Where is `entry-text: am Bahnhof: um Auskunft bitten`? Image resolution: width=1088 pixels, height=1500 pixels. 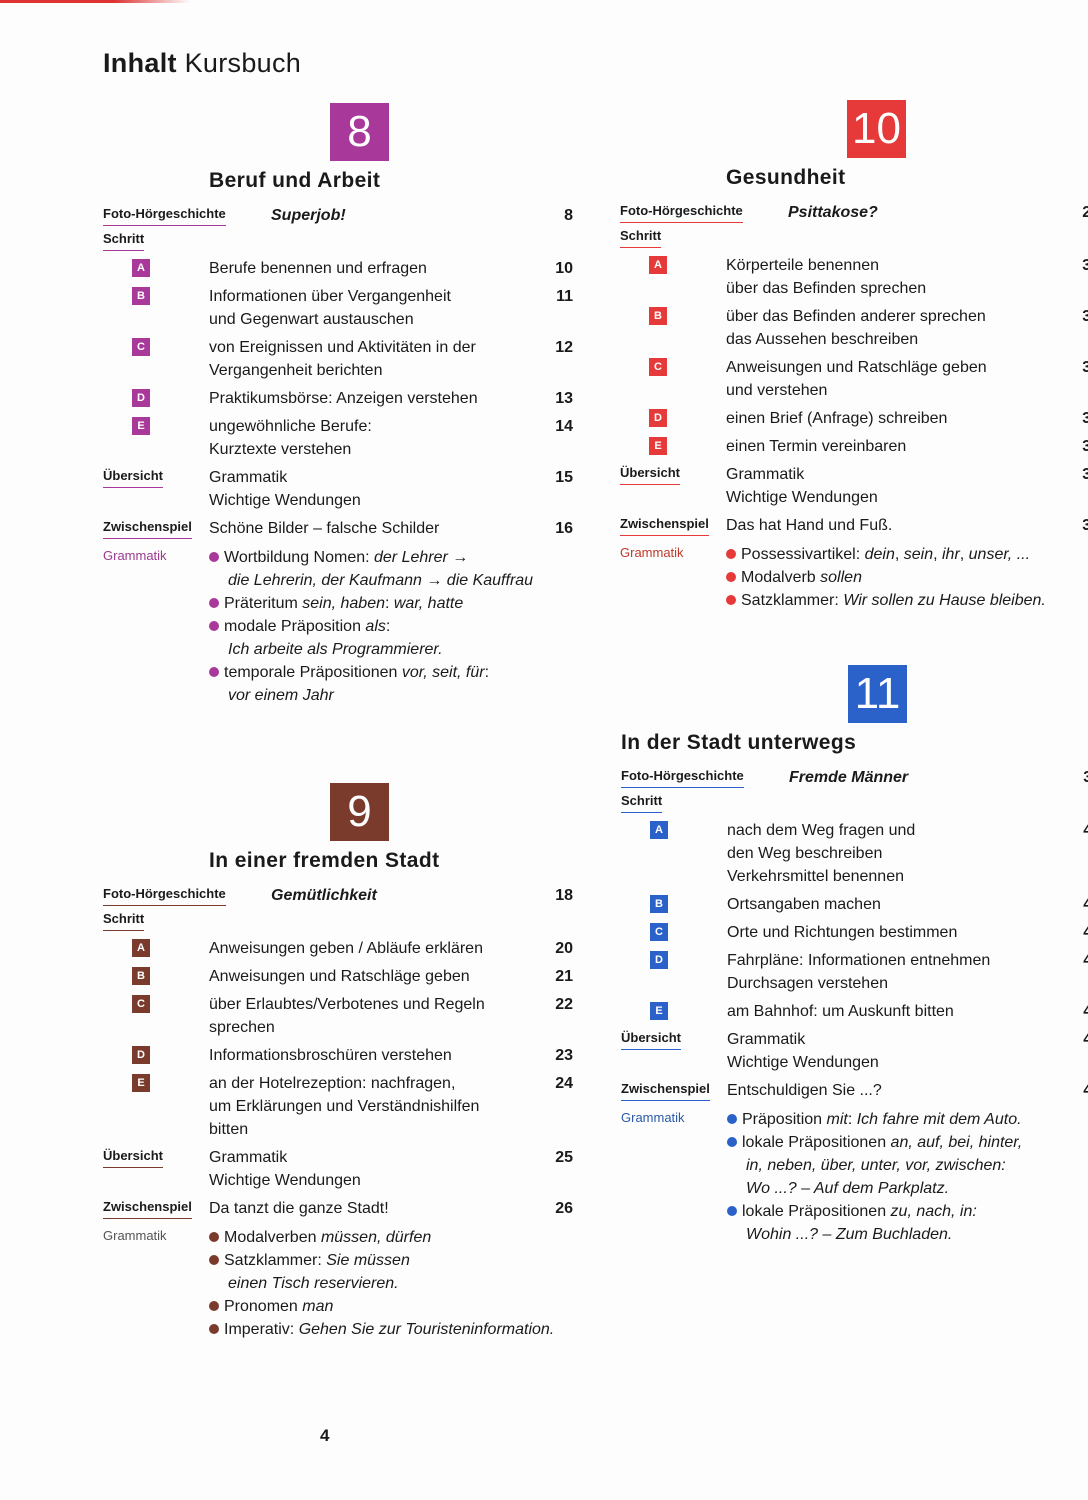
entry-text: am Bahnhof: um Auskunft bitten is located at coordinates (892, 1011).